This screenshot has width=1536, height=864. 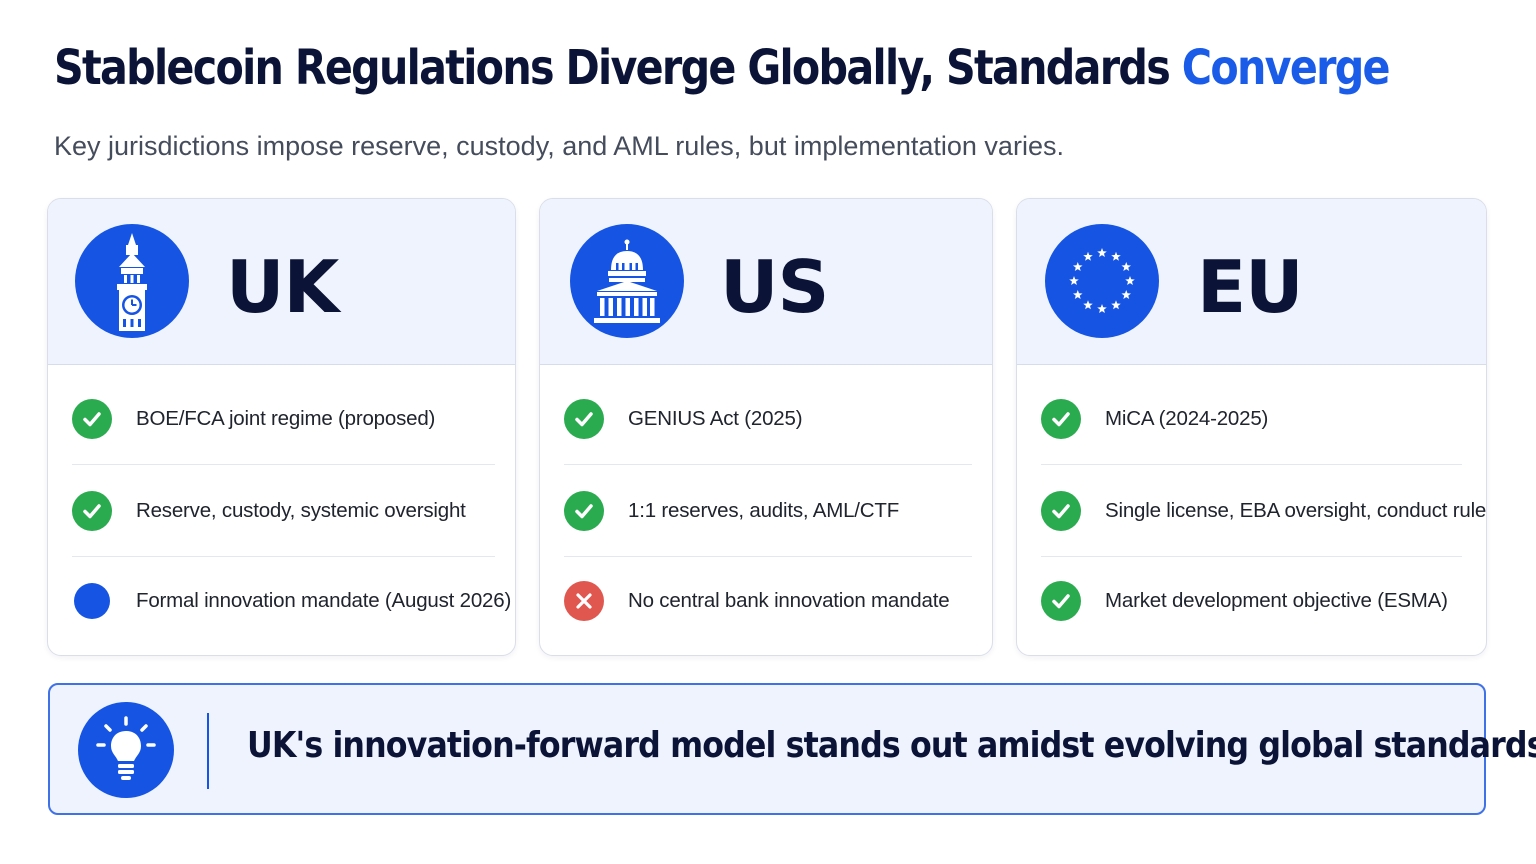 I want to click on lightbulb-icon, so click(x=126, y=750).